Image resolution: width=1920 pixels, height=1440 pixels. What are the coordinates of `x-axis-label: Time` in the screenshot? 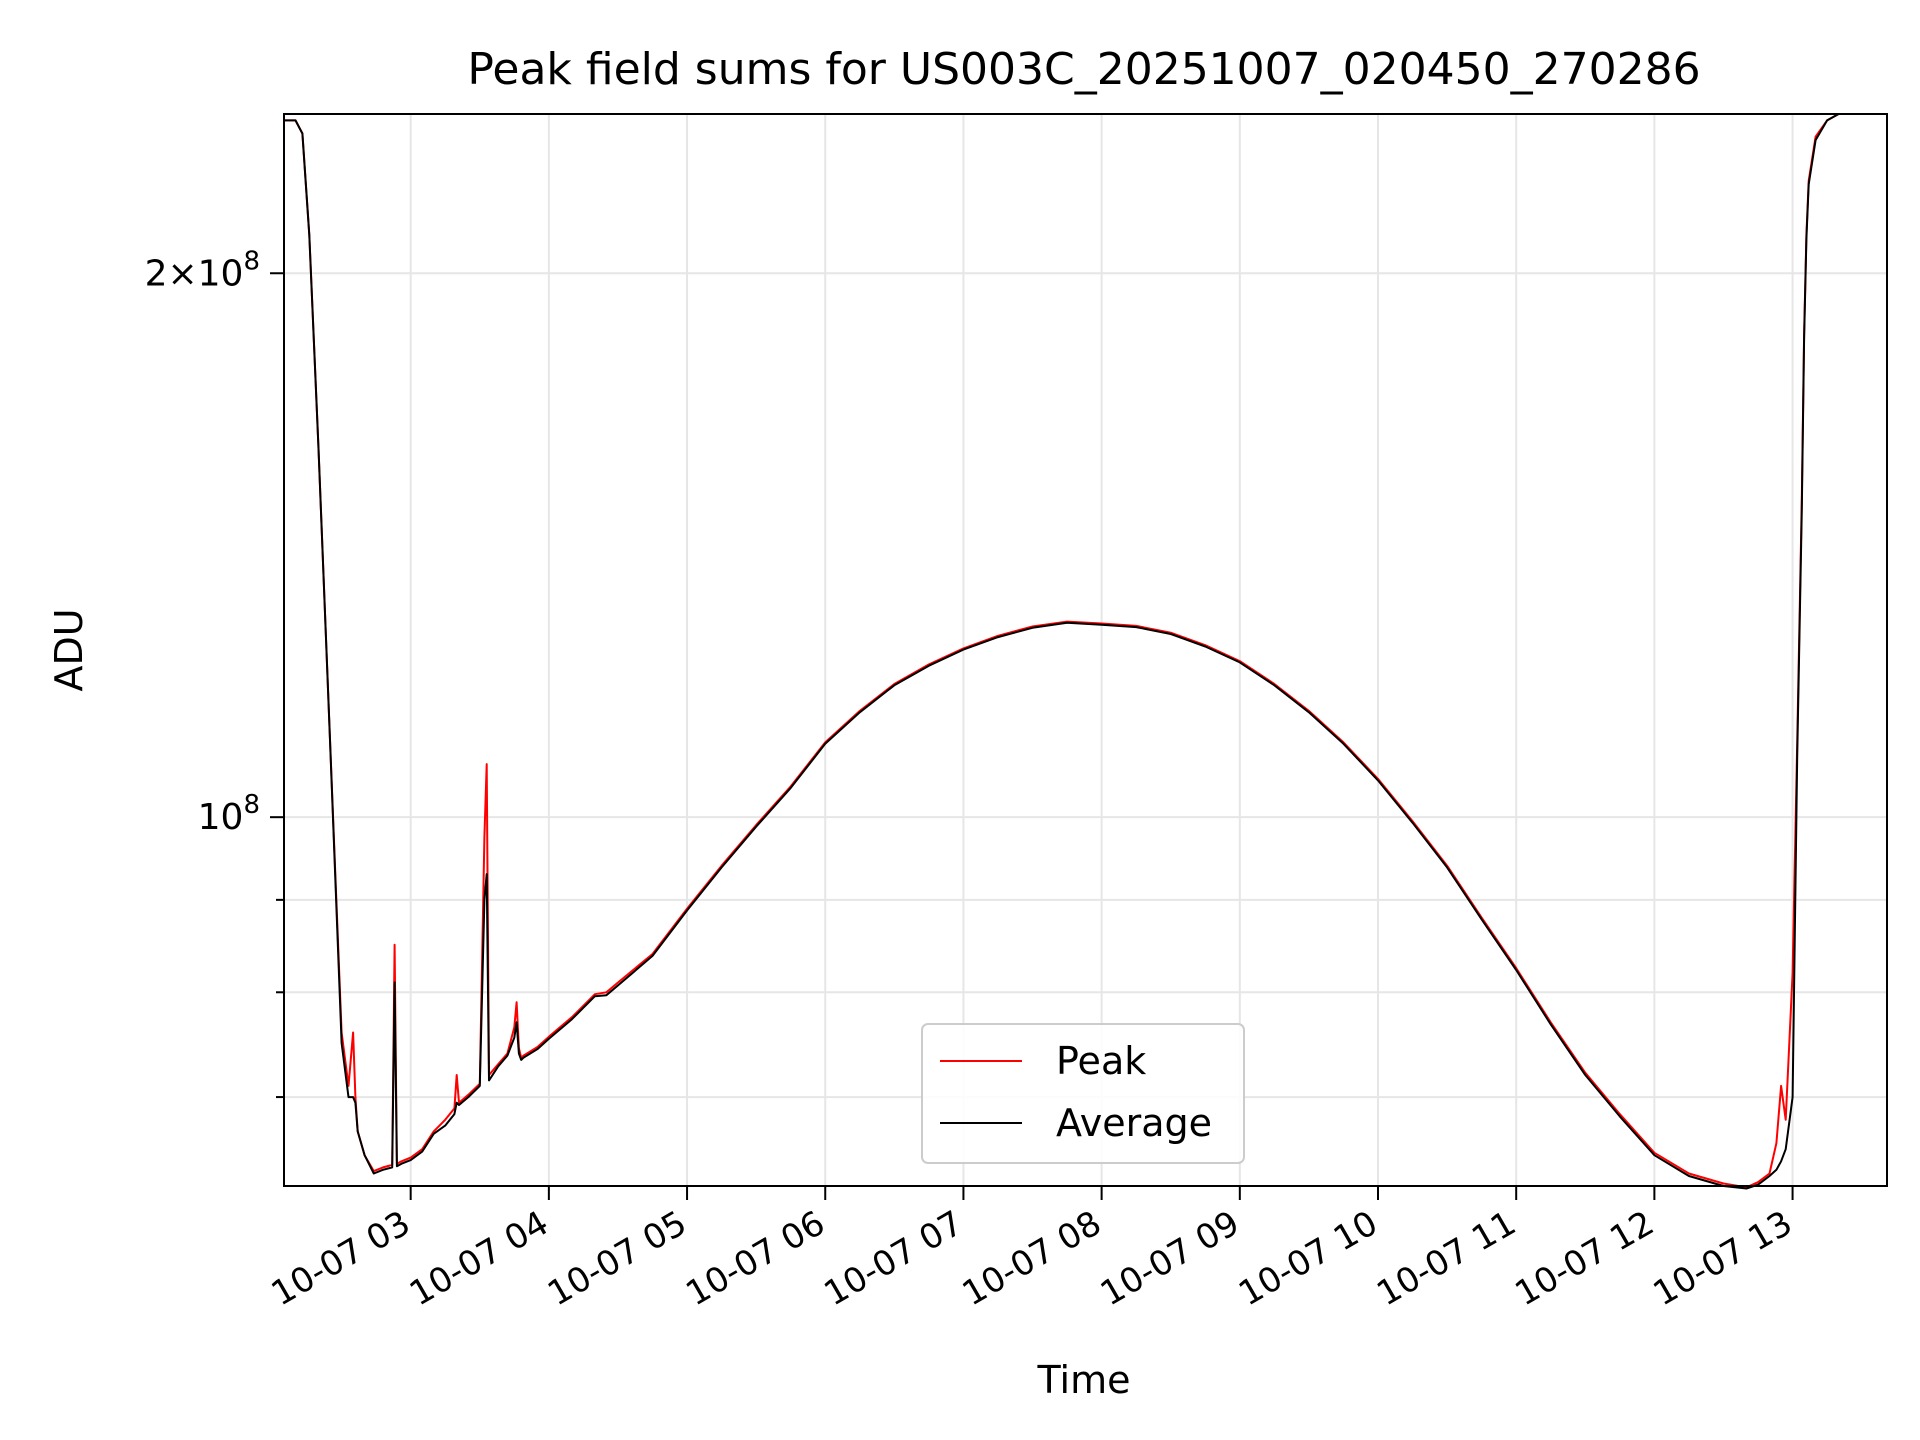 It's located at (1084, 1380).